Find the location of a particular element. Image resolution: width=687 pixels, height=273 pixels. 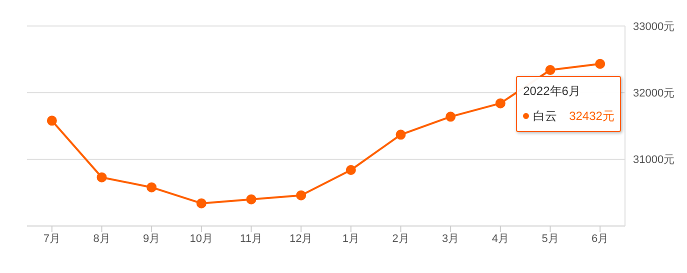

x-tick-label: 5月 is located at coordinates (550, 238).